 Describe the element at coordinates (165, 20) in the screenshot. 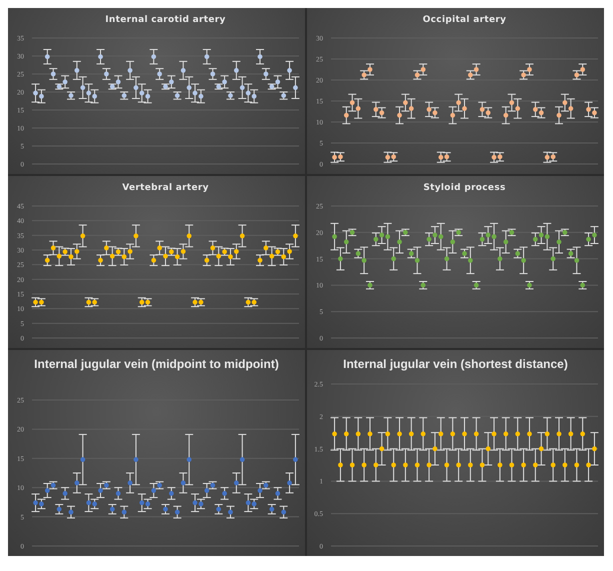

I see `chart-title: Internal carotid artery` at that location.